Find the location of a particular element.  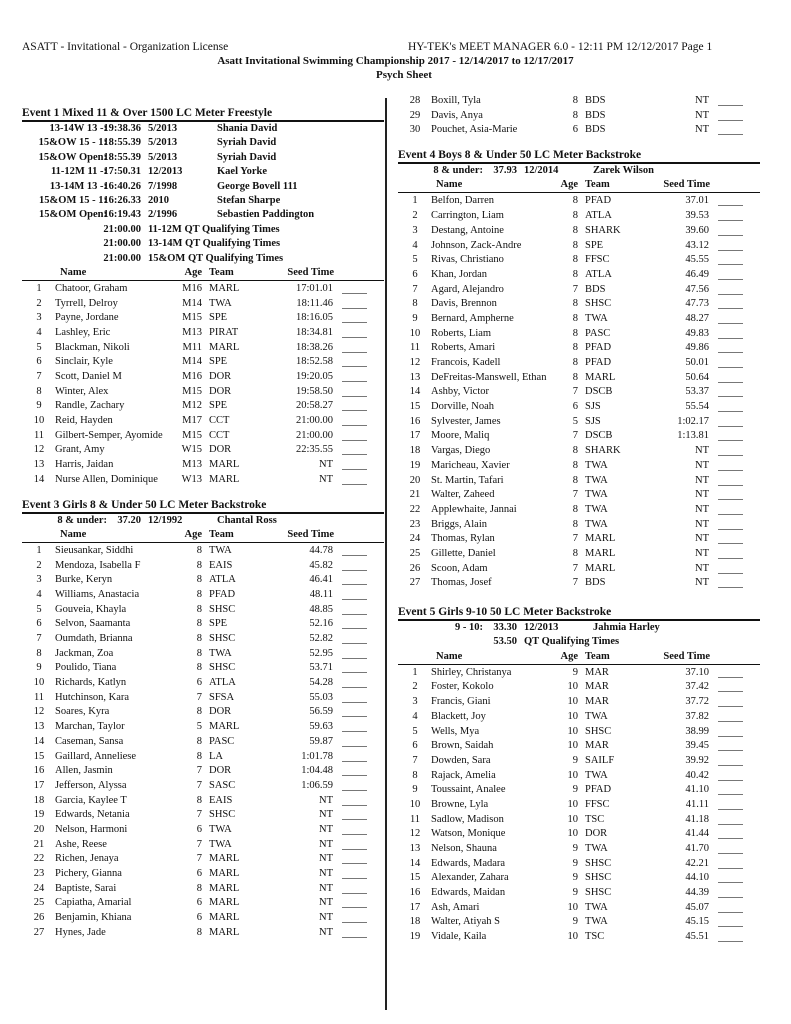

seed-time: 21:00.00 is located at coordinates (314, 421).